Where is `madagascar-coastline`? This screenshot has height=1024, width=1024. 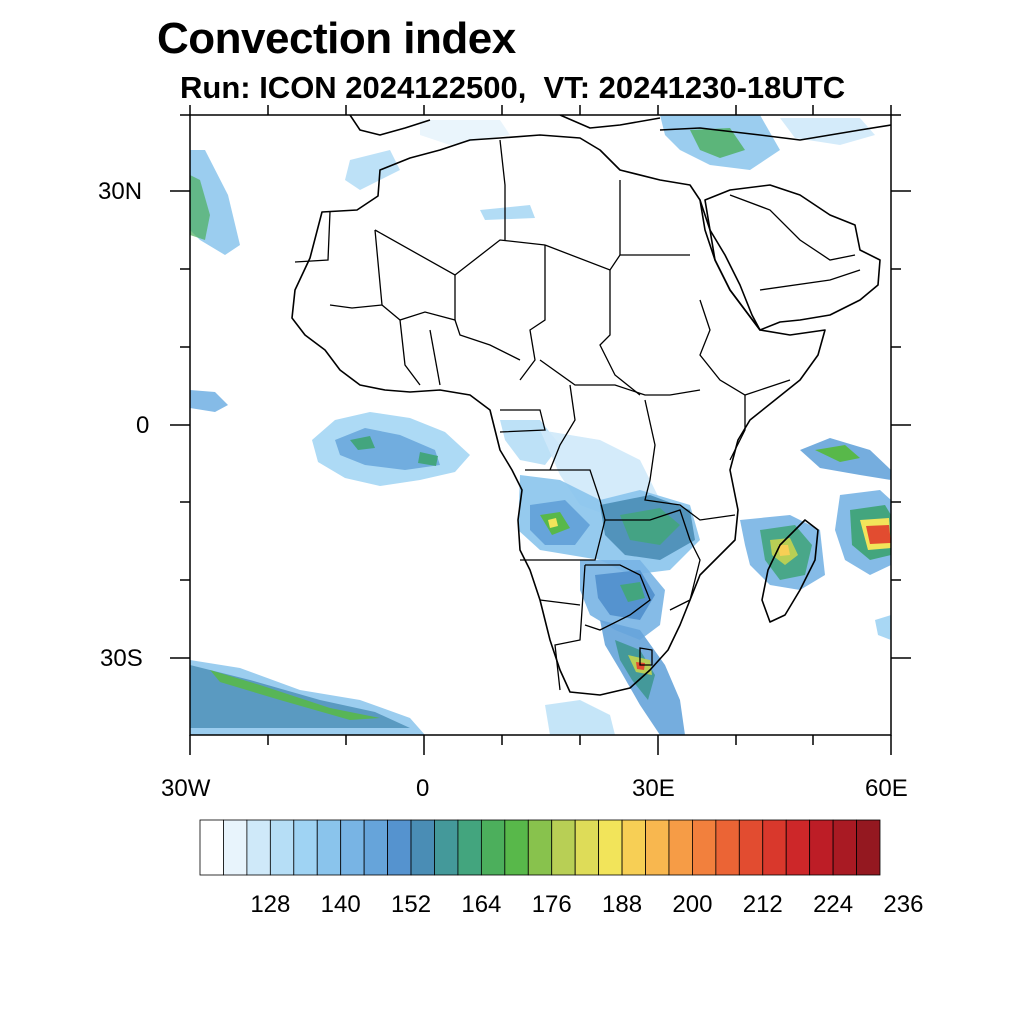
madagascar-coastline is located at coordinates (790, 571).